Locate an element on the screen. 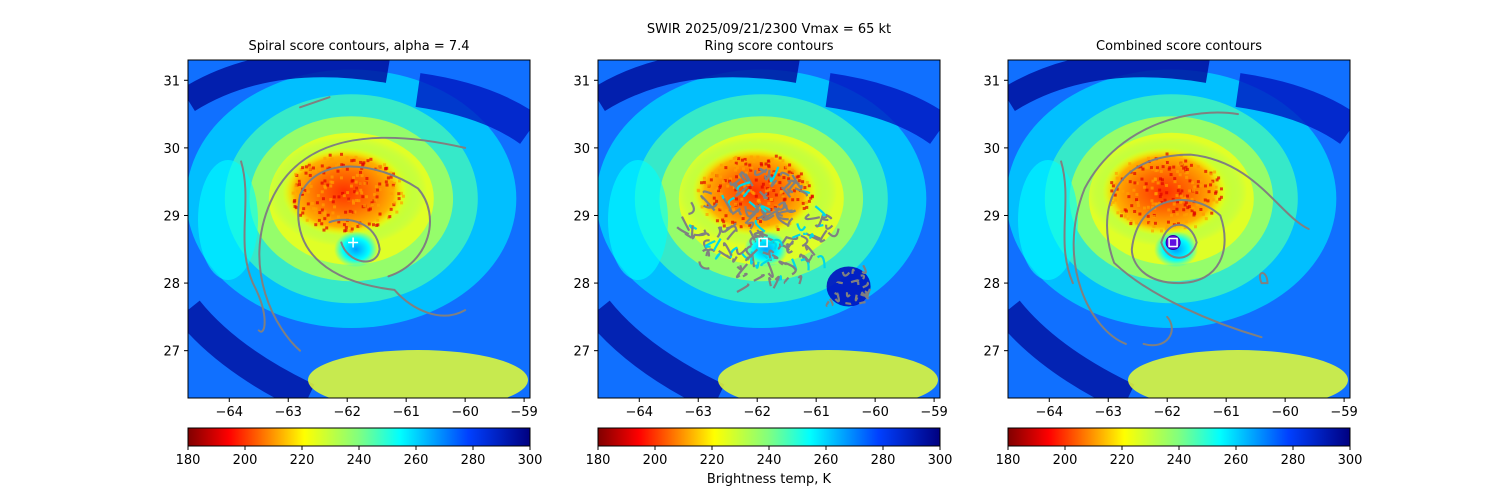  colorbar-tick-label: 260 is located at coordinates (1236, 460).